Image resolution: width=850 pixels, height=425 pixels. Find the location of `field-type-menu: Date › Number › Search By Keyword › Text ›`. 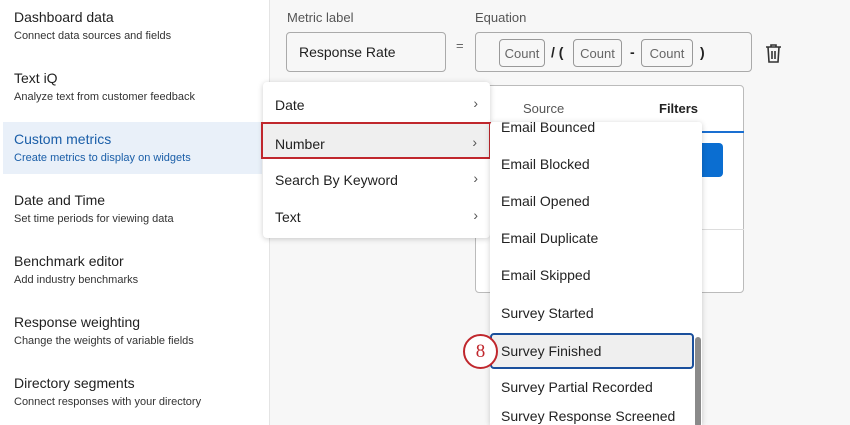

field-type-menu: Date › Number › Search By Keyword › Text › is located at coordinates (376, 160).